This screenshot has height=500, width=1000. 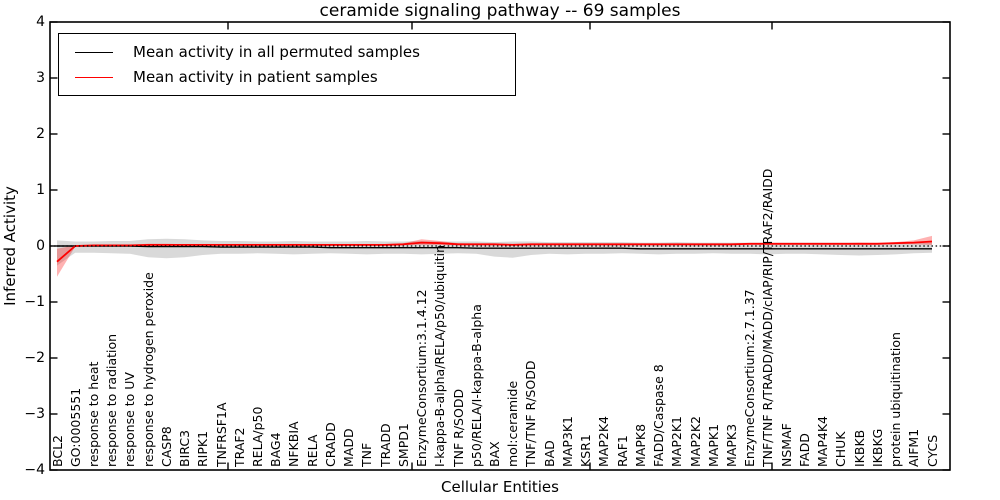 I want to click on y-tick-label: −1, so click(x=34, y=302).